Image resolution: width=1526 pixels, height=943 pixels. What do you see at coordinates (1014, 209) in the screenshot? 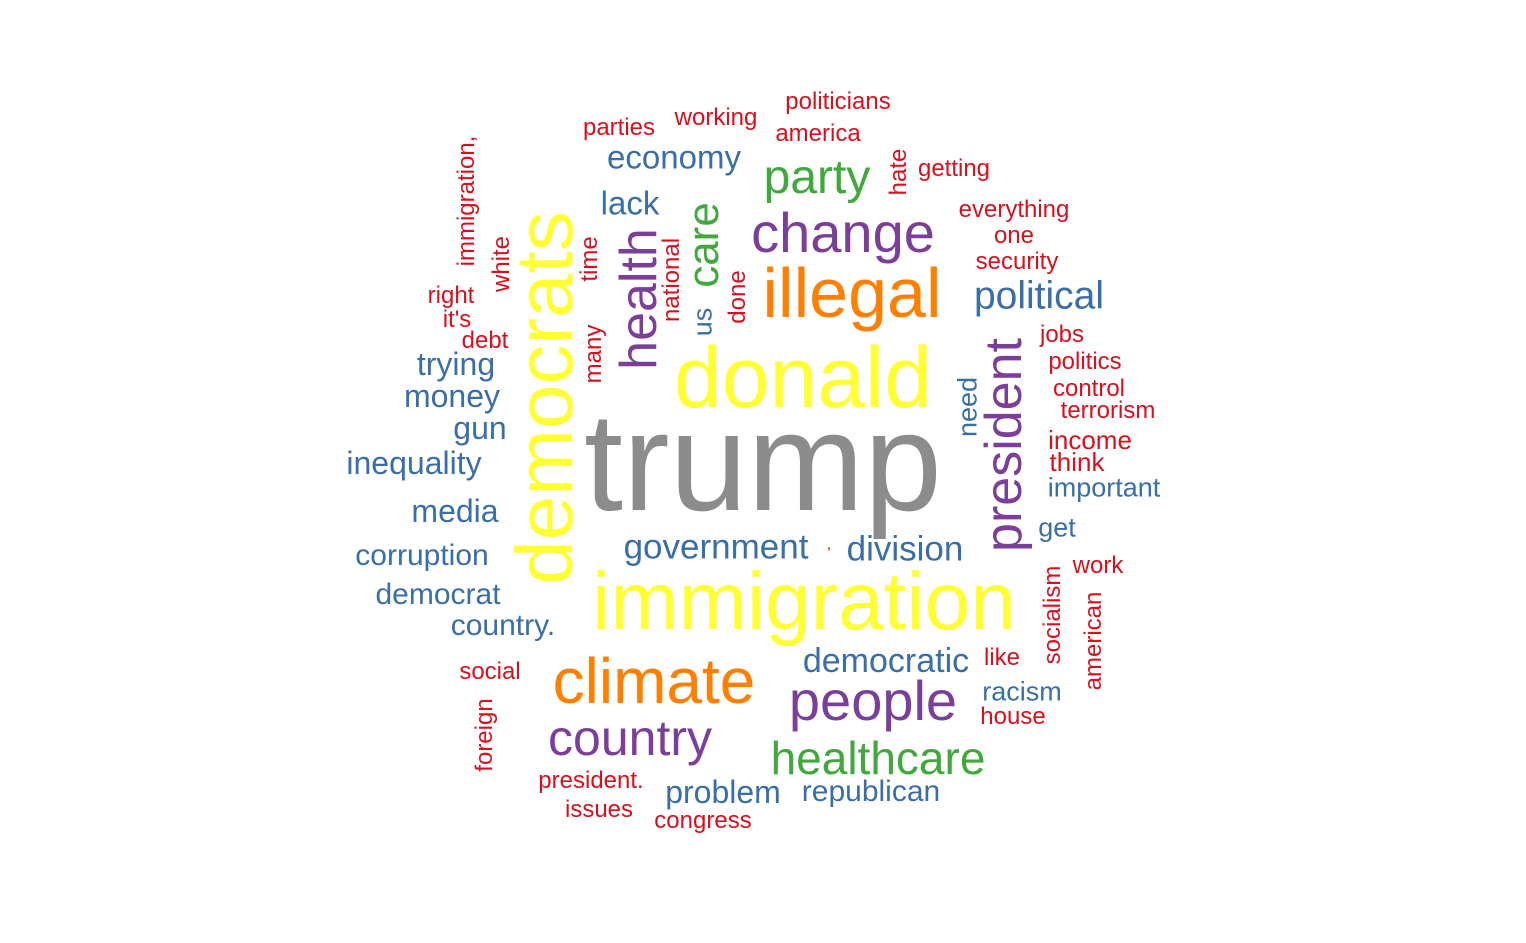
I see `word-everything: everything` at bounding box center [1014, 209].